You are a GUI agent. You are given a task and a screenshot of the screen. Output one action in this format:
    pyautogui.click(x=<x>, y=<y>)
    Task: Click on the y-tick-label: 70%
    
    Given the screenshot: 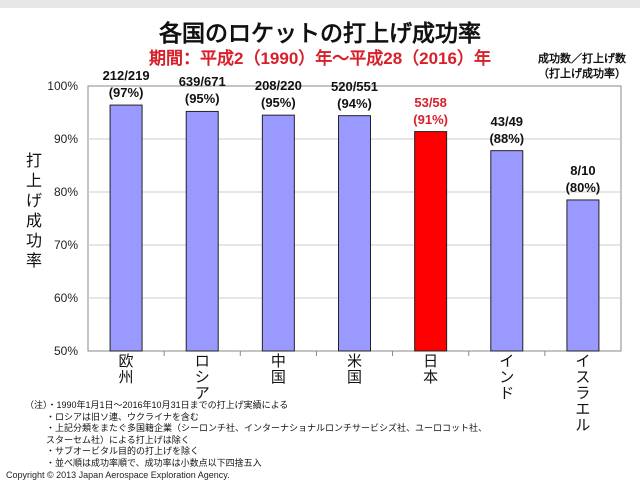 What is the action you would take?
    pyautogui.click(x=66, y=245)
    